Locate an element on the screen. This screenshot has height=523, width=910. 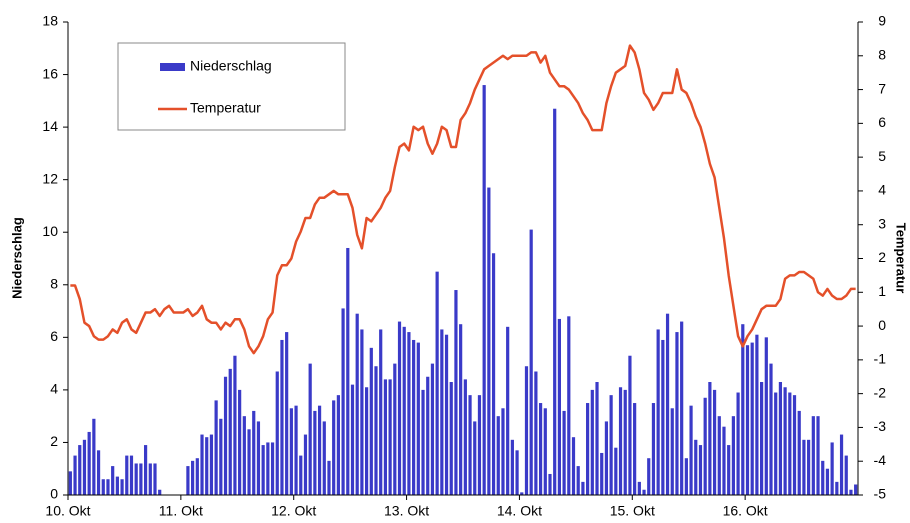
y2-tick-label: -5 is located at coordinates (880, 494).